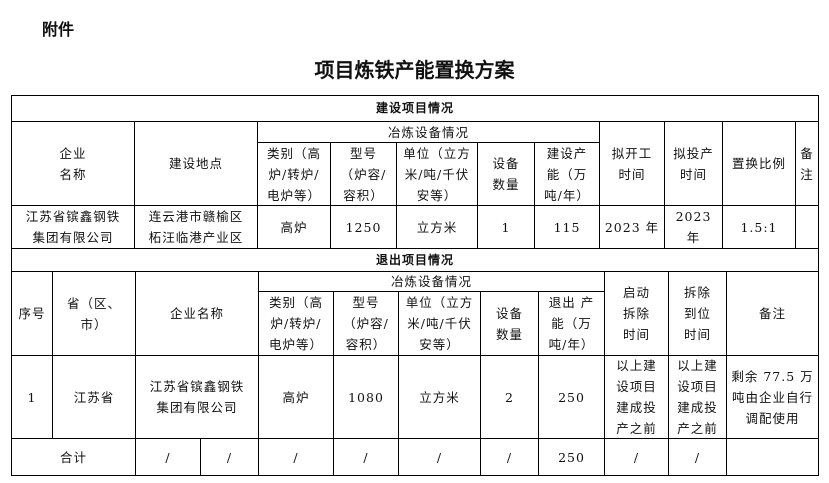  What do you see at coordinates (571, 457) in the screenshot?
I see `total-capacity: 250` at bounding box center [571, 457].